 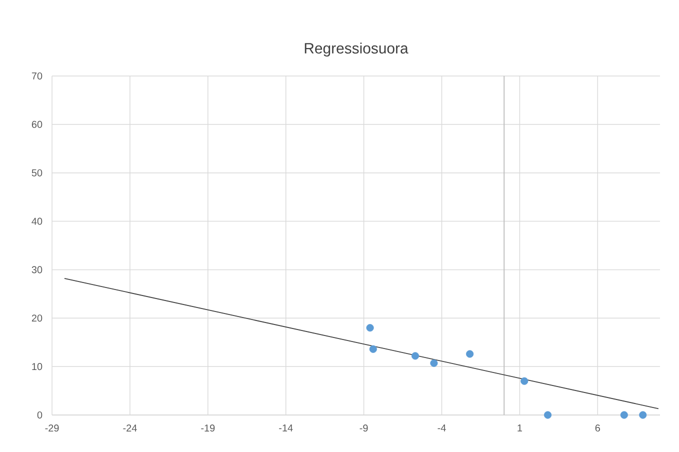 I want to click on x-tick-label: -29, so click(x=52, y=428).